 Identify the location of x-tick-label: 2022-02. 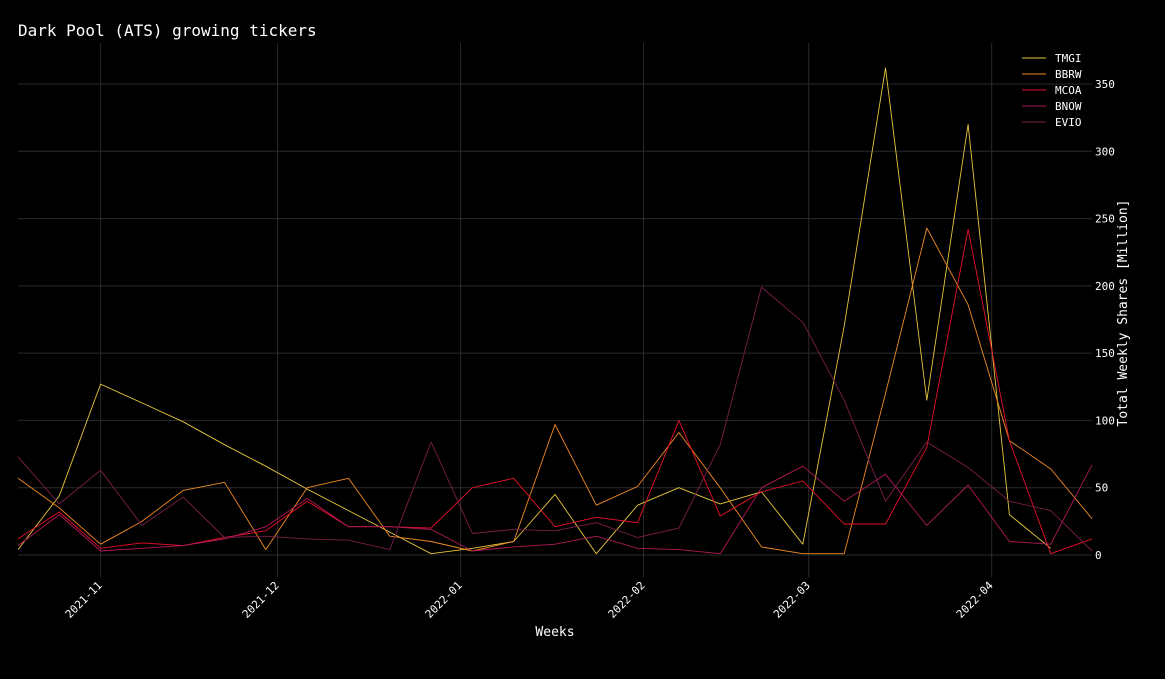
(627, 600).